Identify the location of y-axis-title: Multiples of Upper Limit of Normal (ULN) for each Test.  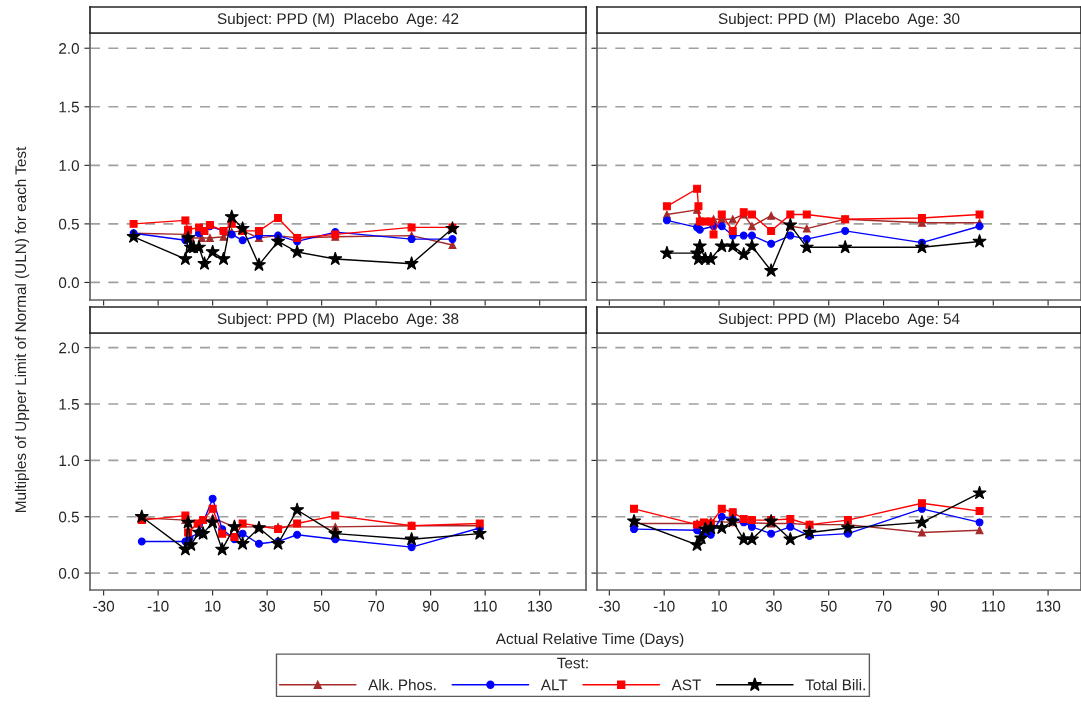
(22, 329).